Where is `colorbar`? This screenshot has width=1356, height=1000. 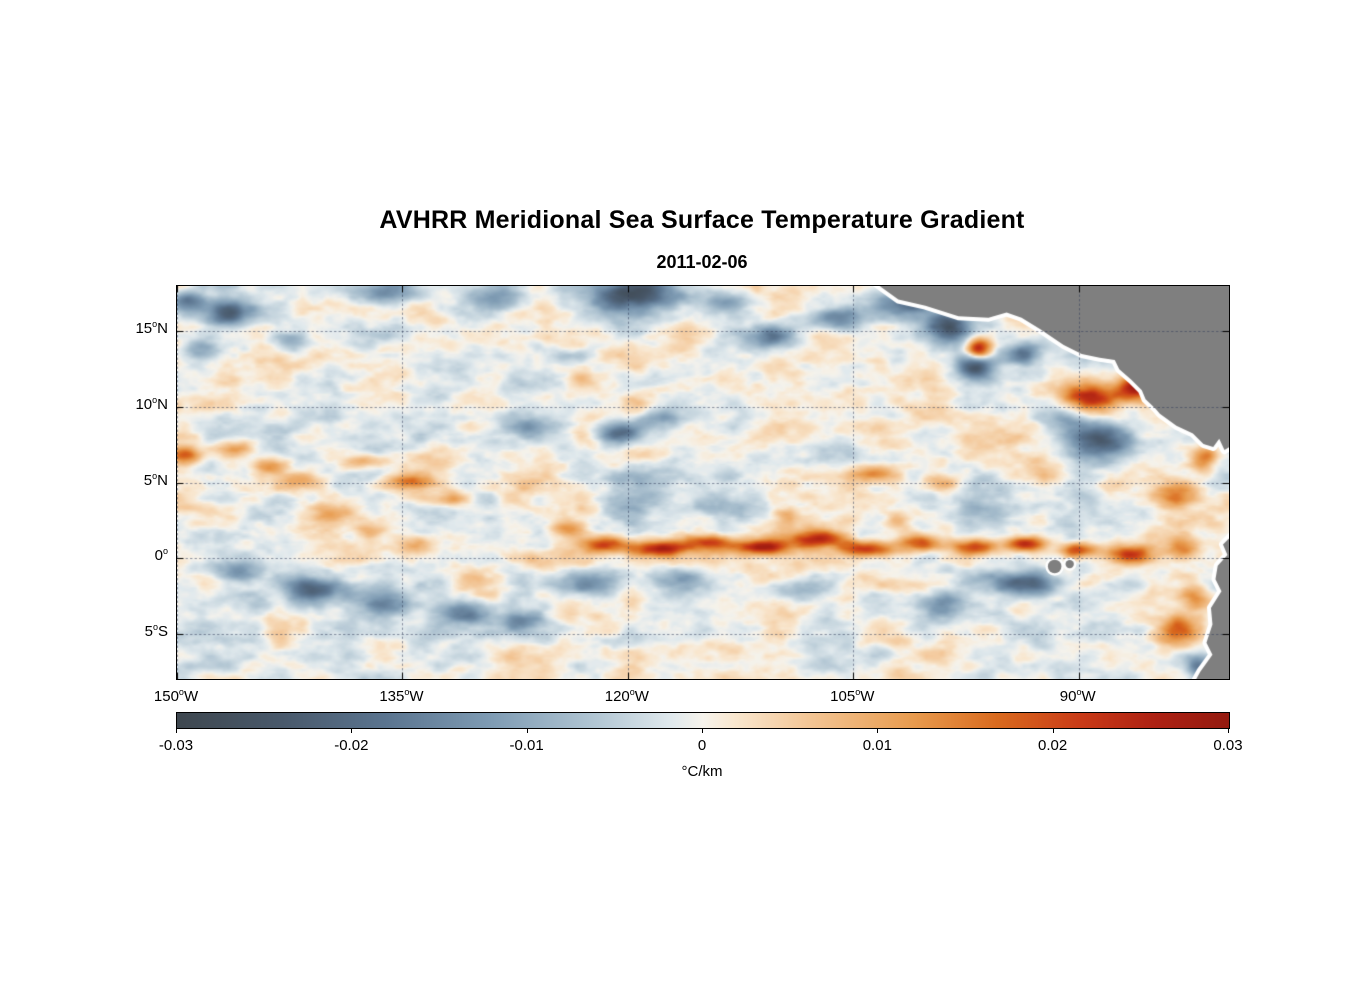 colorbar is located at coordinates (703, 720).